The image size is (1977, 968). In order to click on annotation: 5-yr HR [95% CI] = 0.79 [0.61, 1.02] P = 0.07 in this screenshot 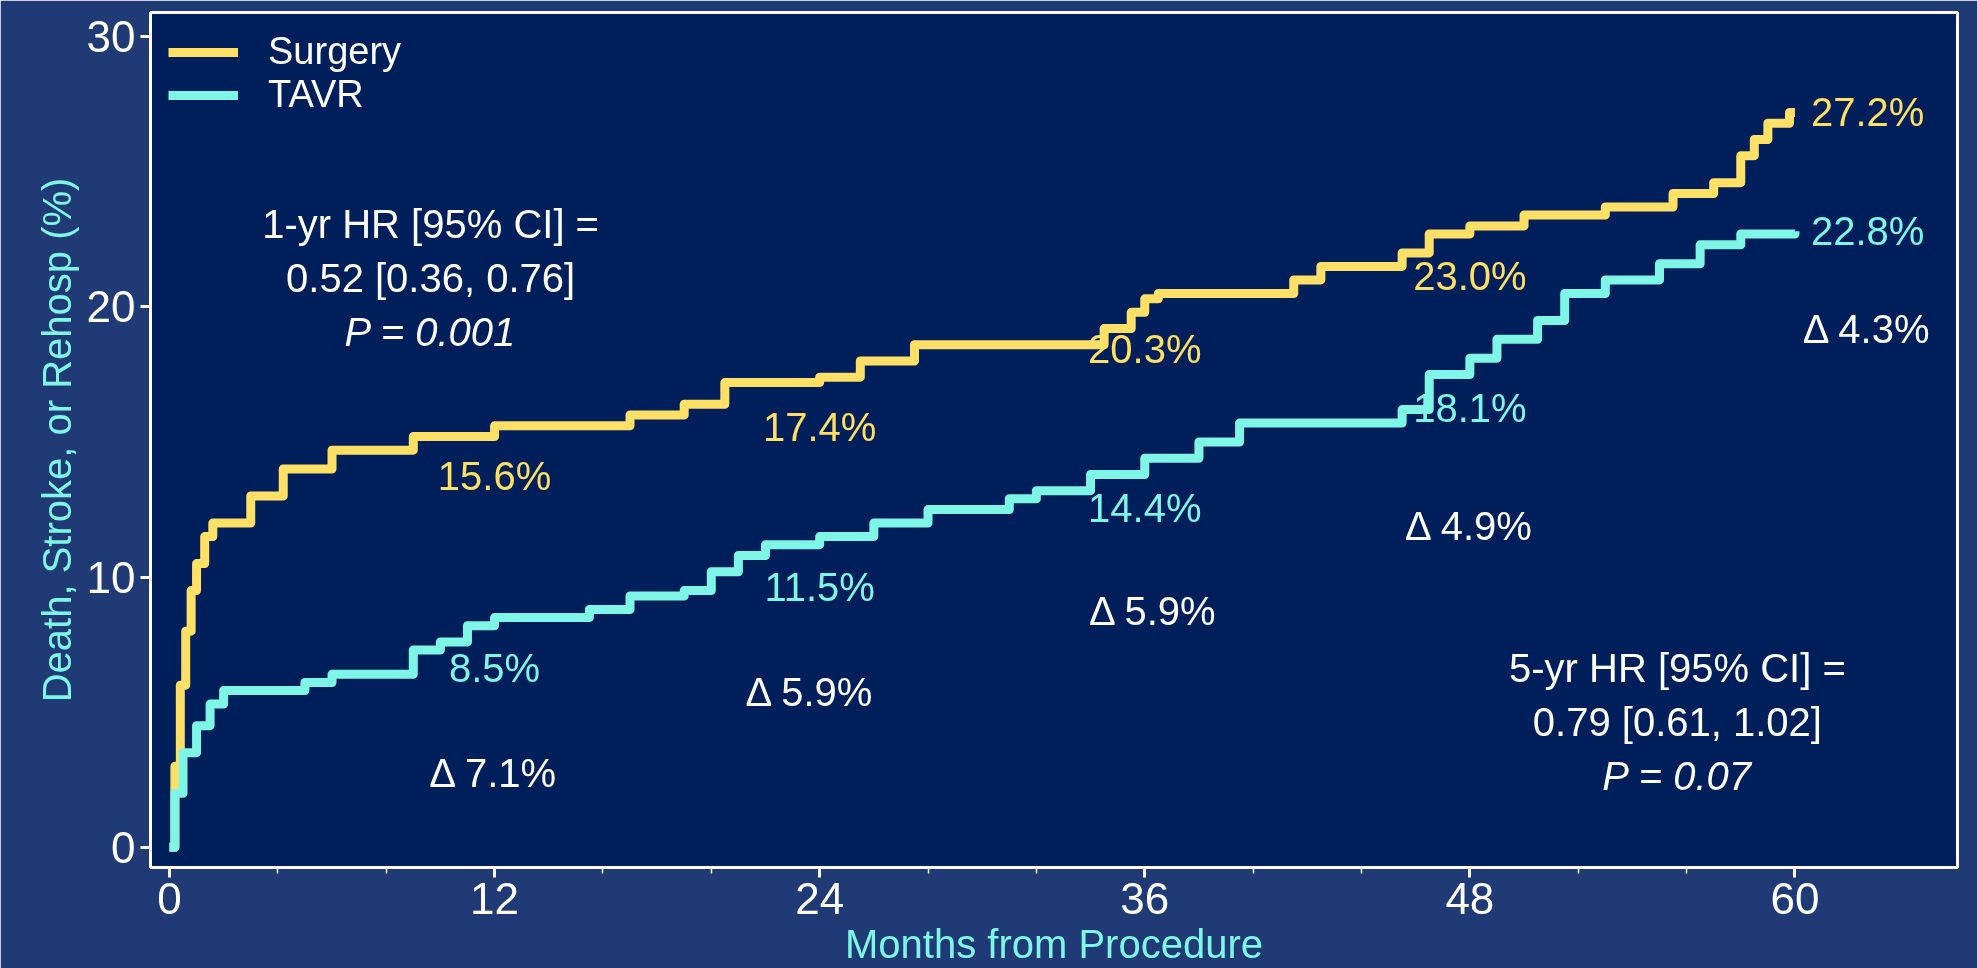, I will do `click(1677, 722)`.